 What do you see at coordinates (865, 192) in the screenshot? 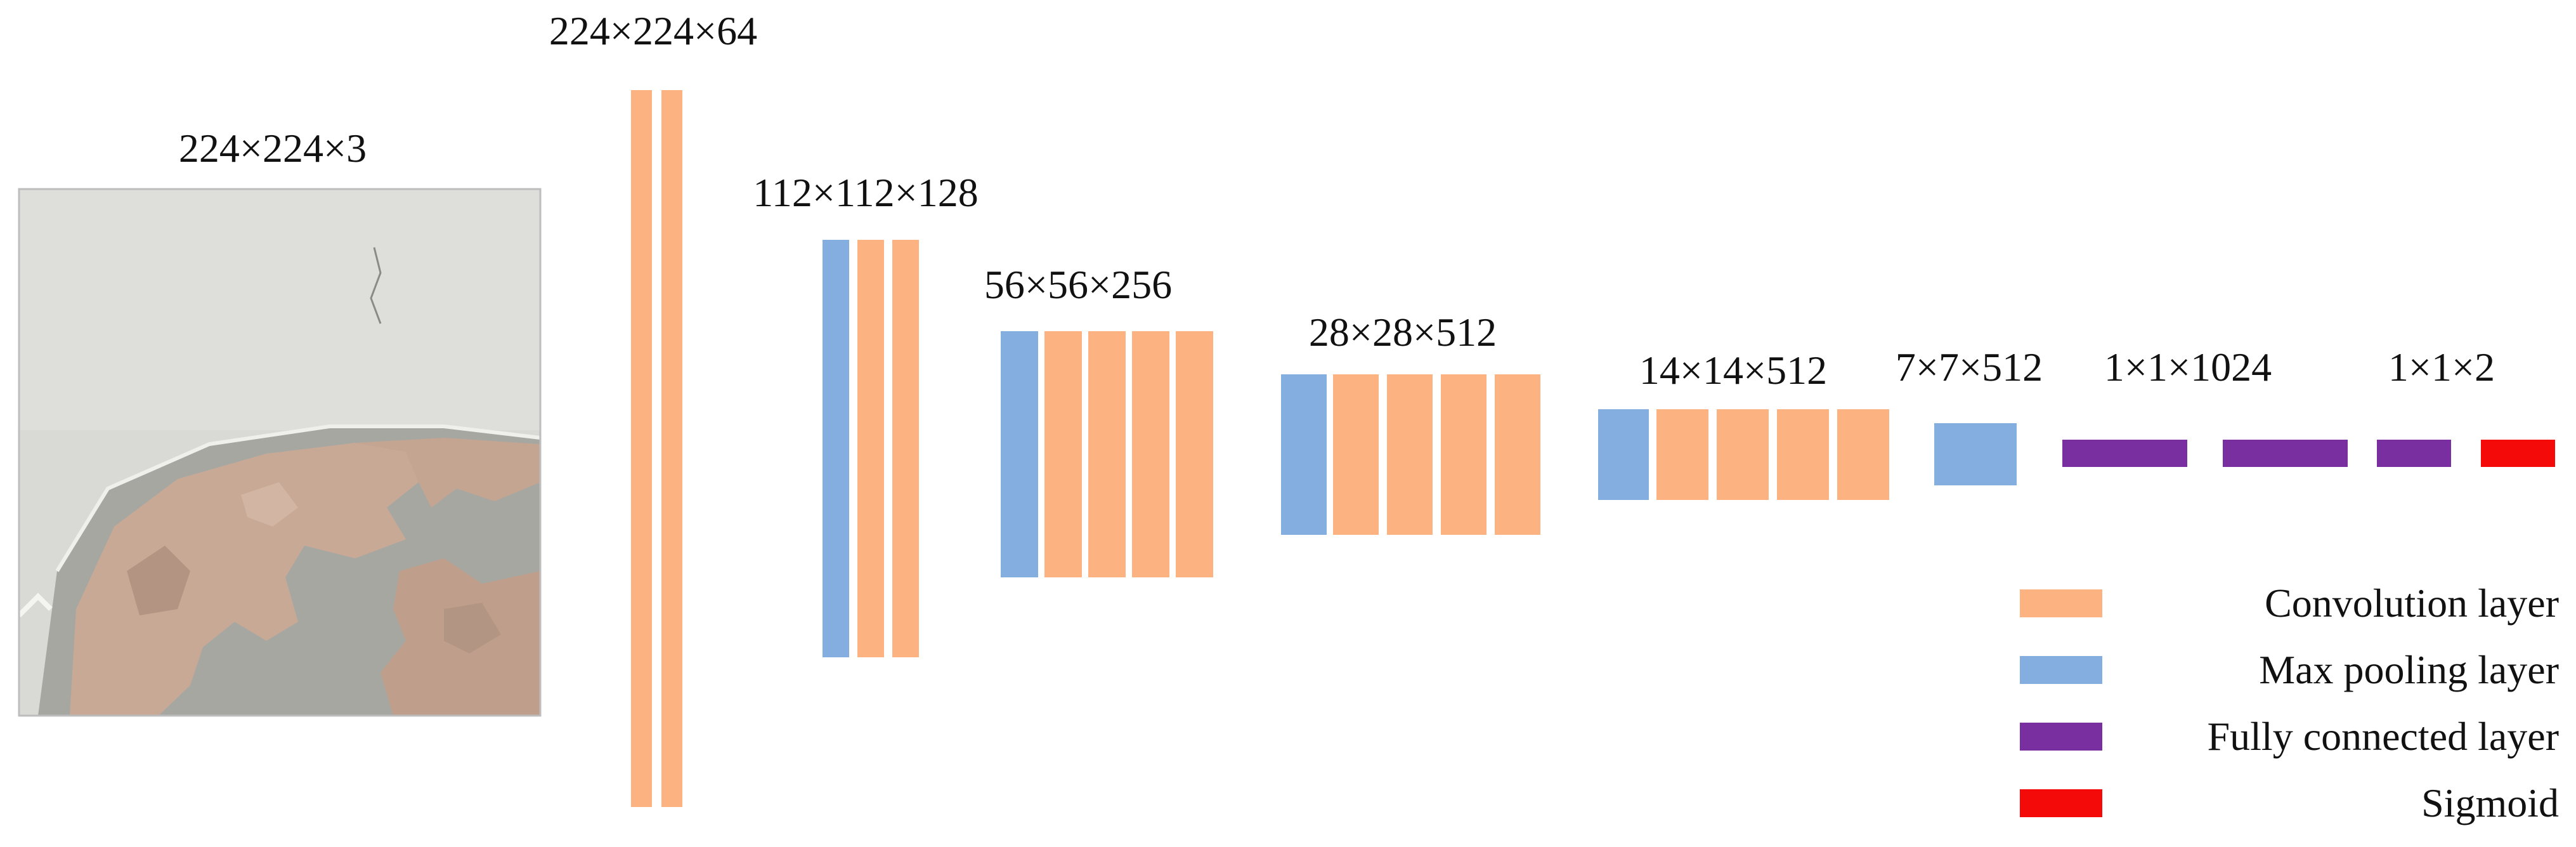
I see `stage-2-dimension-label: 112×112×128` at bounding box center [865, 192].